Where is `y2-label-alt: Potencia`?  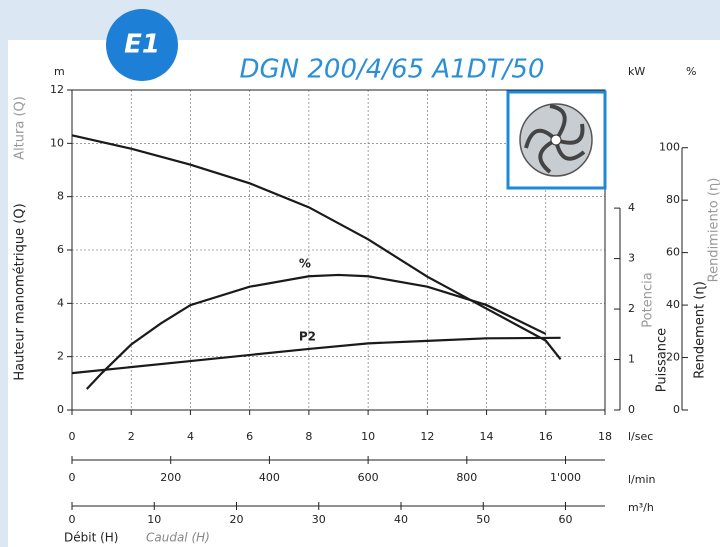 y2-label-alt: Potencia is located at coordinates (648, 299).